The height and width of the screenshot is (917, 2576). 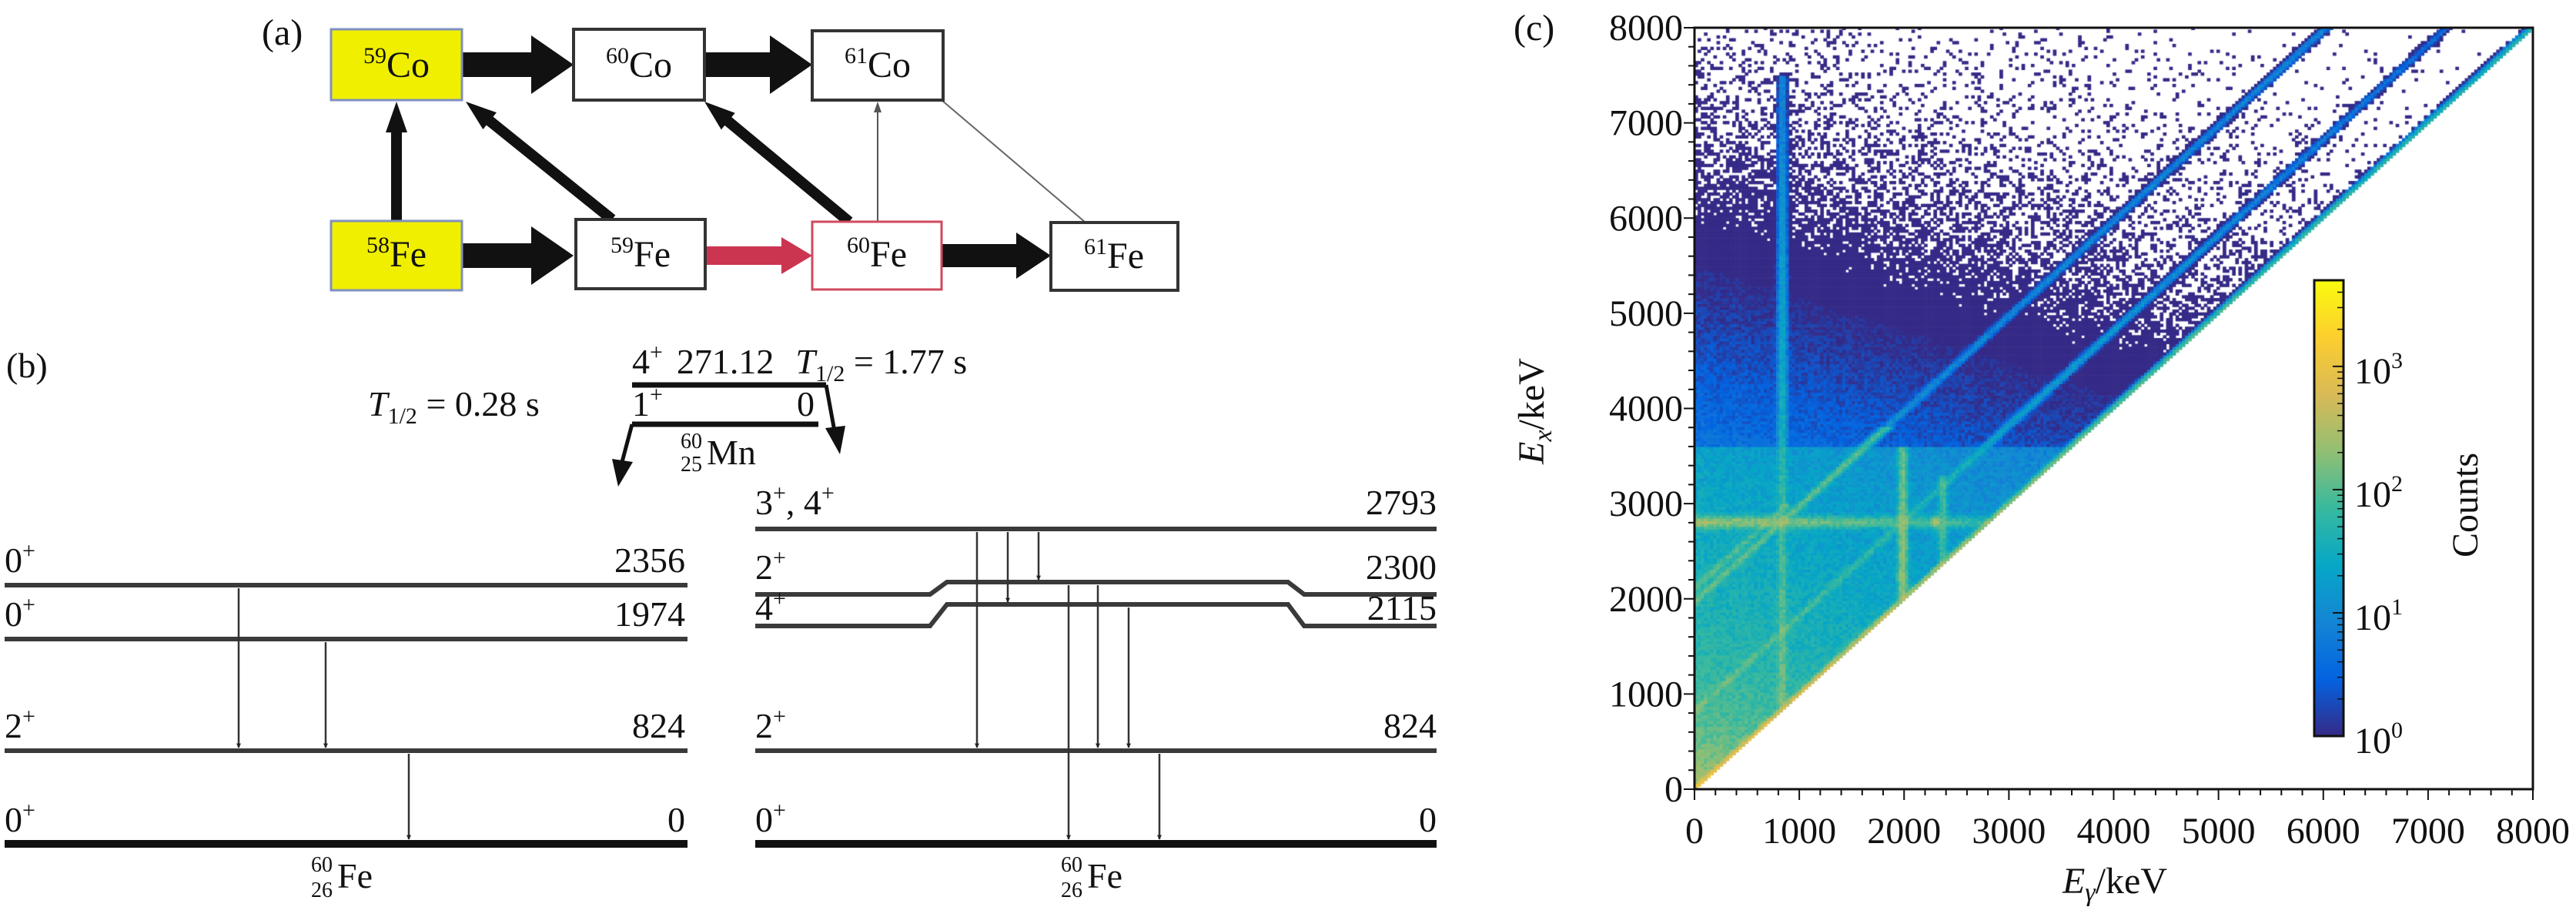 I want to click on link-co61-fe61, so click(x=1014, y=161).